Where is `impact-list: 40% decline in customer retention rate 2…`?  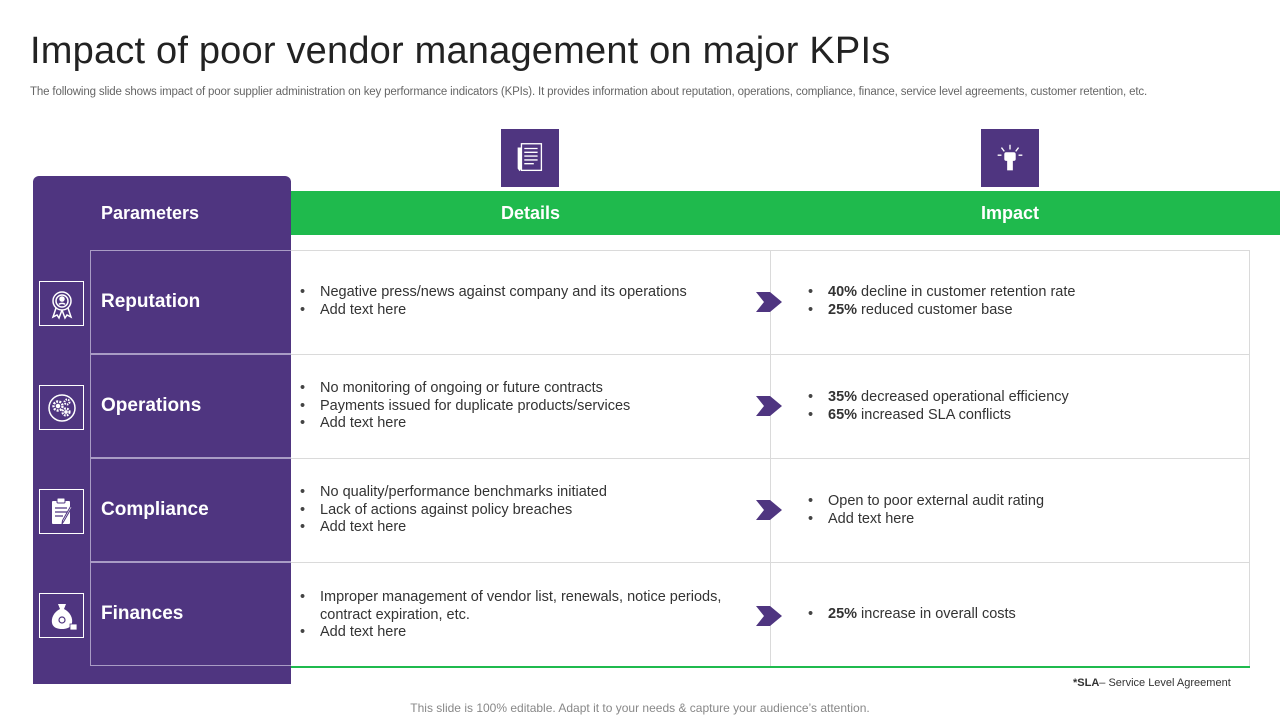 impact-list: 40% decline in customer retention rate 2… is located at coordinates (1023, 301).